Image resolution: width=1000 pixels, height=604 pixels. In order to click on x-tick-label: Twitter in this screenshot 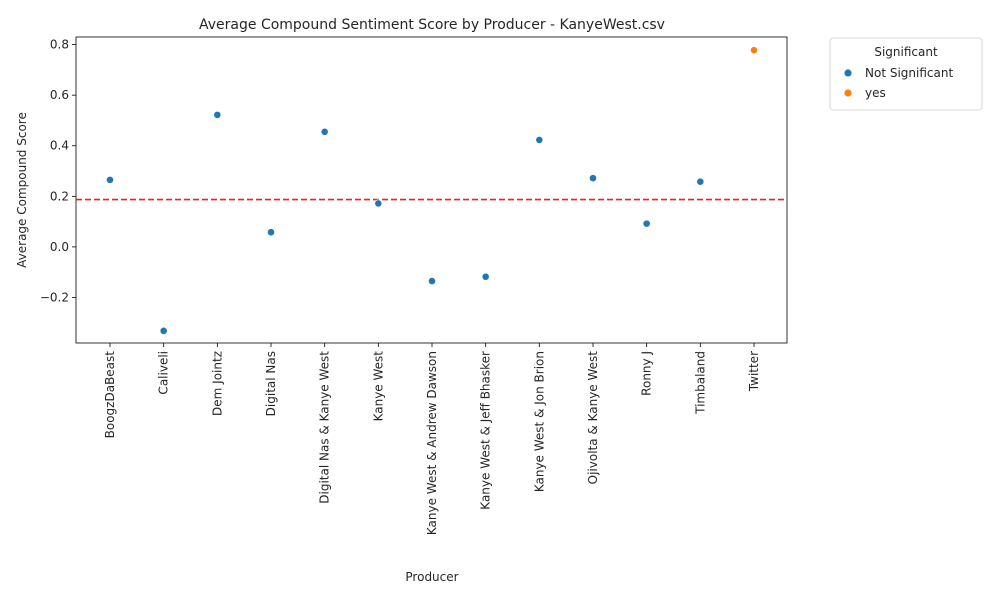, I will do `click(754, 371)`.